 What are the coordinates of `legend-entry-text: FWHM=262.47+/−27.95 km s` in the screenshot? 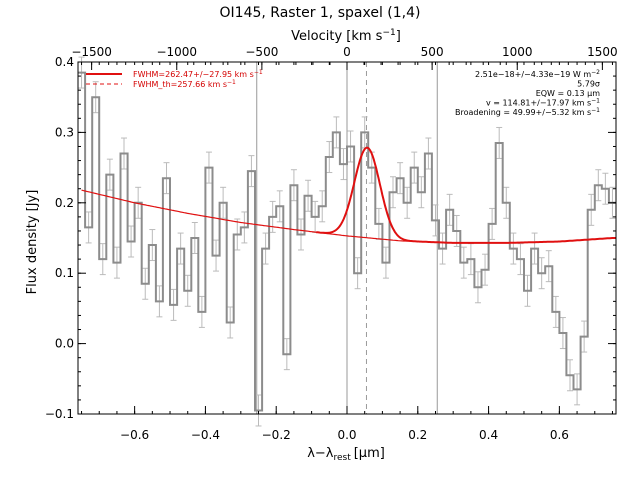 It's located at (193, 74).